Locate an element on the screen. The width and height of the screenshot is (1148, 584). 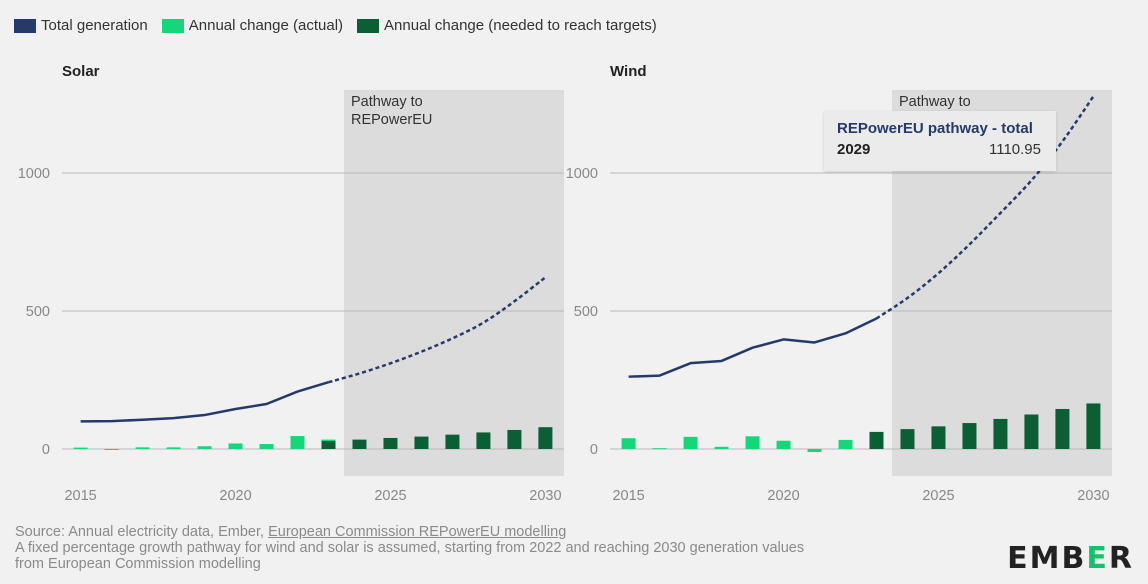
legend-item-annual-change-actual: Annual change (actual) is located at coordinates (252, 25).